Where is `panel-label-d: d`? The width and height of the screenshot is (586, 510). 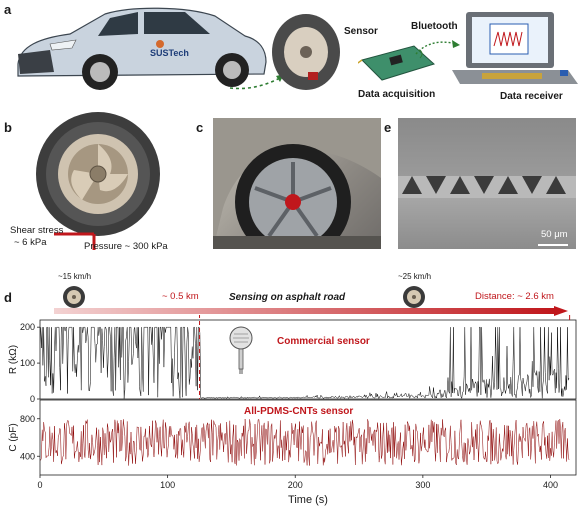
panel-label-d: d is located at coordinates (8, 297).